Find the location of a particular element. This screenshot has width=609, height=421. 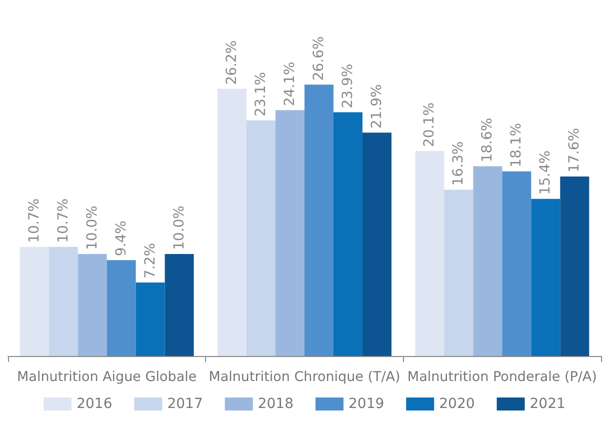

data-label: 26.2% is located at coordinates (232, 62).